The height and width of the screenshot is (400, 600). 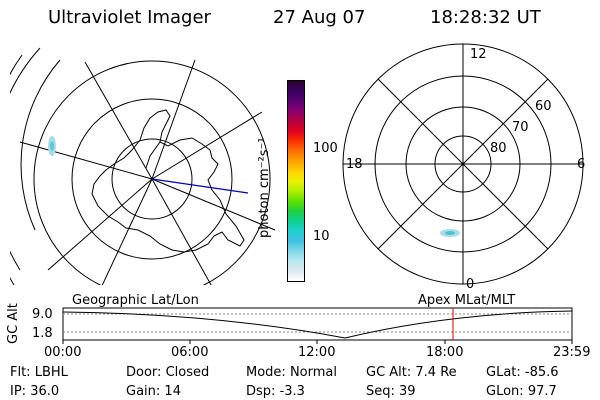 I want to click on status-mode: Mode: Normal, so click(x=291, y=372).